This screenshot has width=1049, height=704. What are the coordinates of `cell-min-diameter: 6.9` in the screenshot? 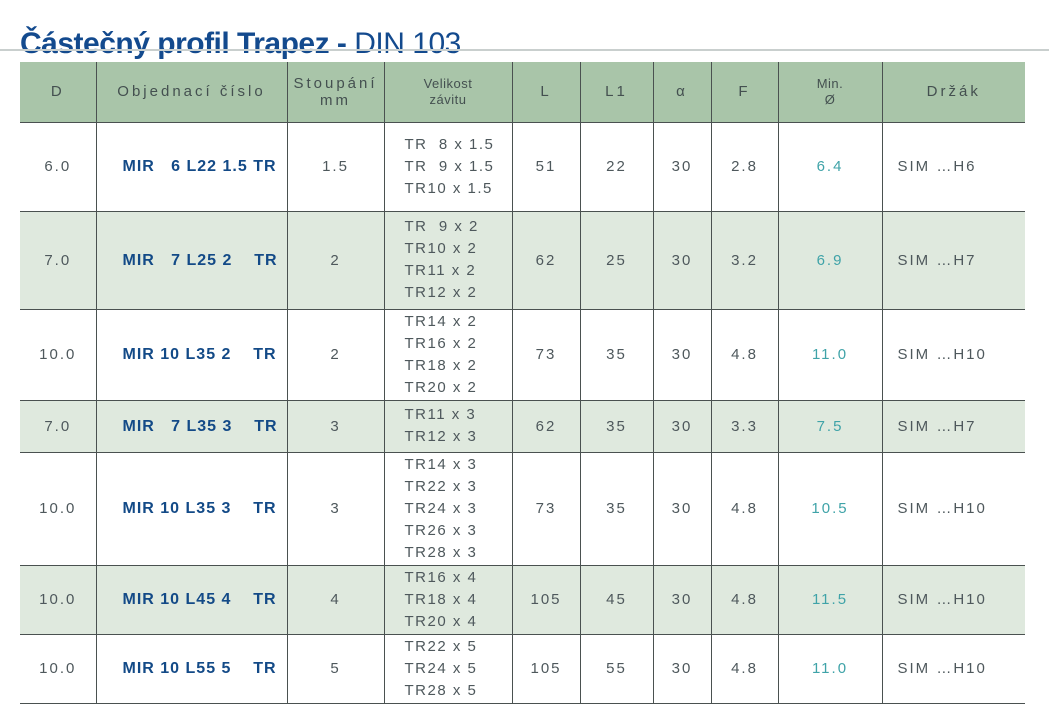 It's located at (829, 260).